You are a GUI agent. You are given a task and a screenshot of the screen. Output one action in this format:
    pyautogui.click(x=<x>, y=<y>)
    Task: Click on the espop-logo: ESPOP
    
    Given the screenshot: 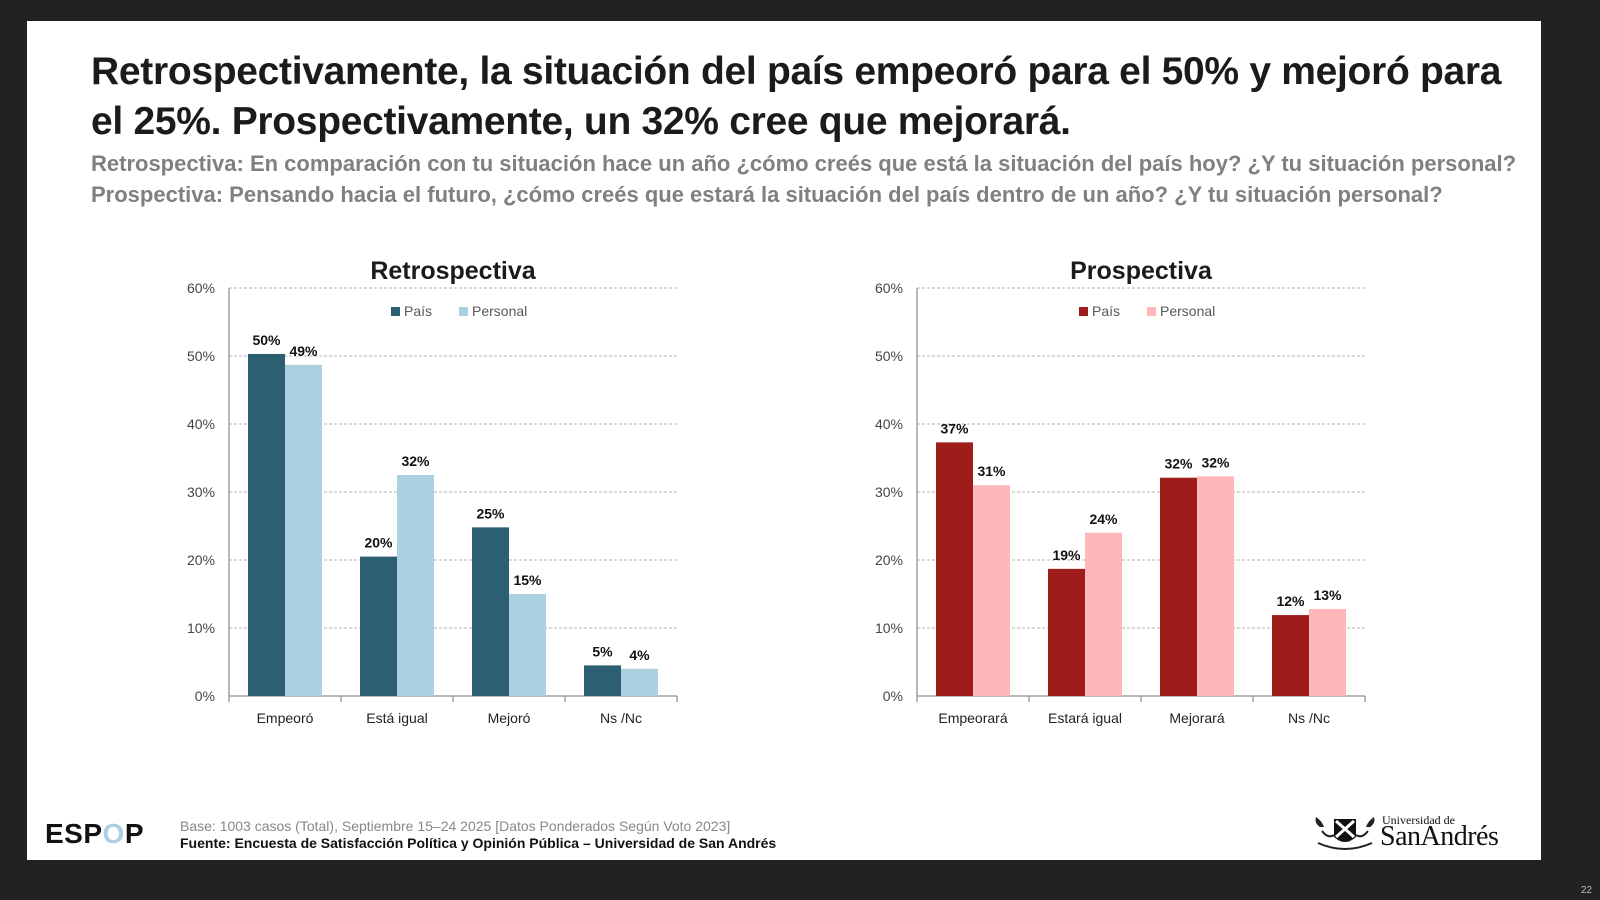 What is the action you would take?
    pyautogui.click(x=94, y=834)
    